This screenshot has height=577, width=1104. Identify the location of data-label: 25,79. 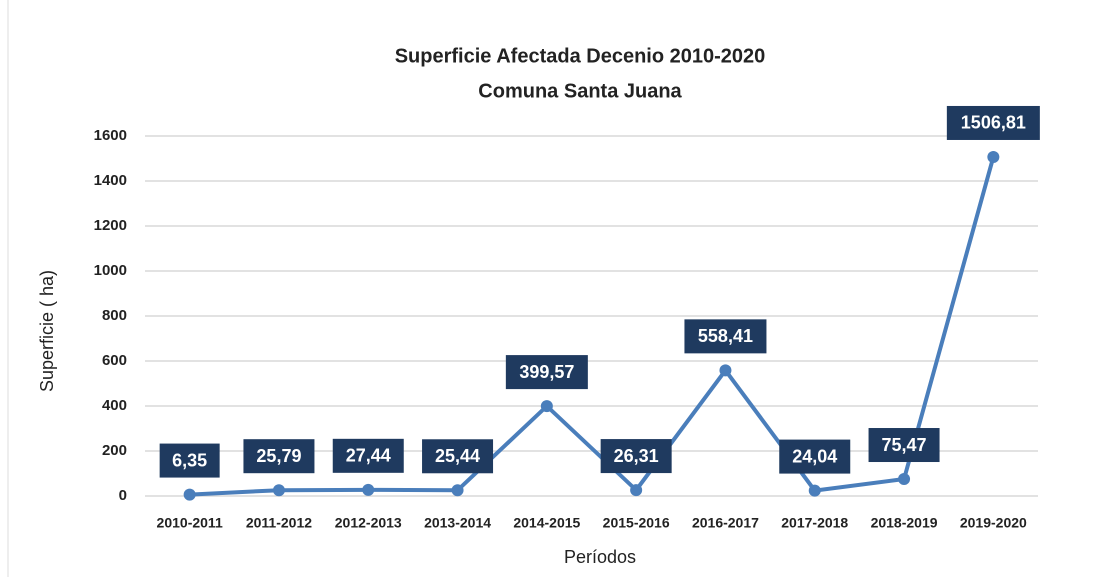
(278, 456).